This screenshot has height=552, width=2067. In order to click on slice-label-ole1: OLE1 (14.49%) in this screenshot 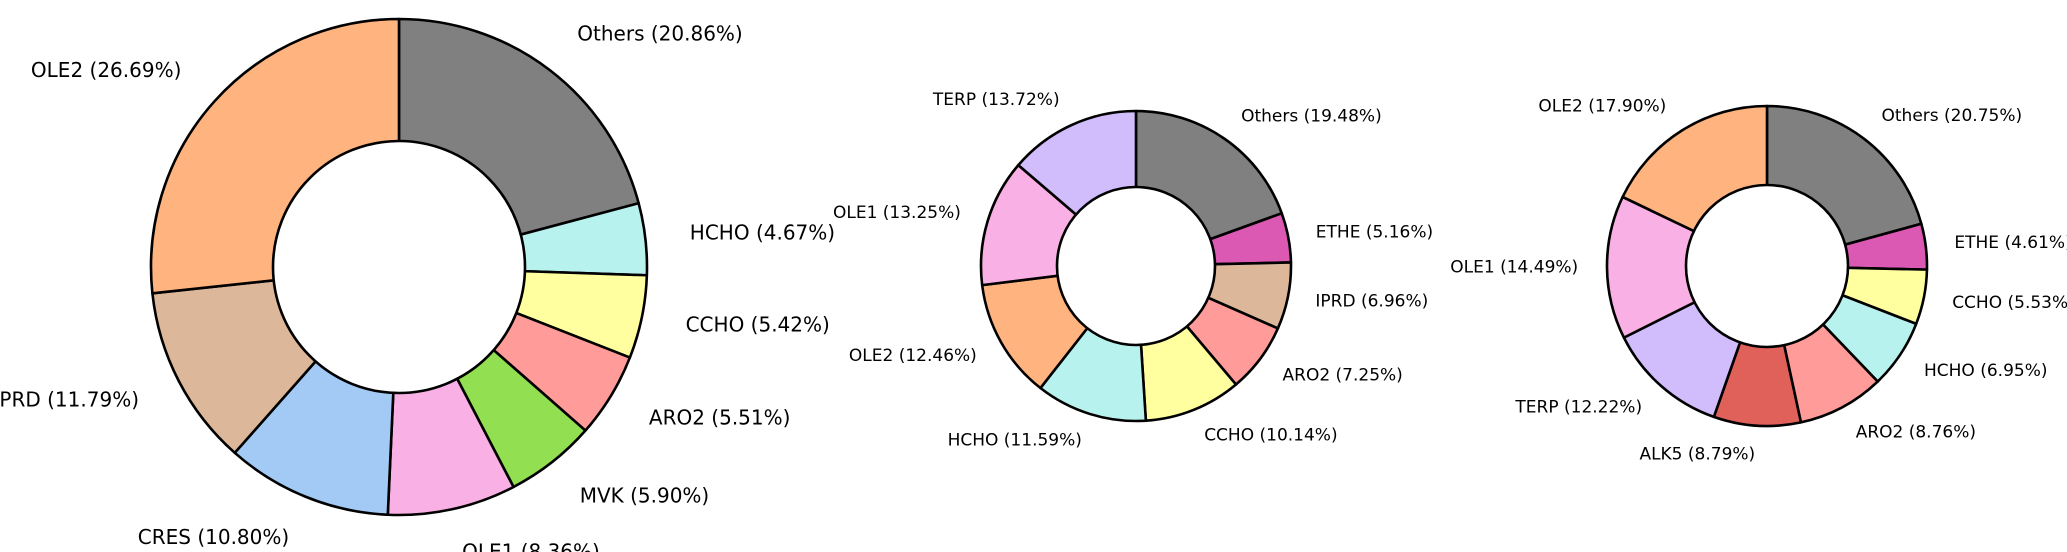, I will do `click(1514, 268)`.